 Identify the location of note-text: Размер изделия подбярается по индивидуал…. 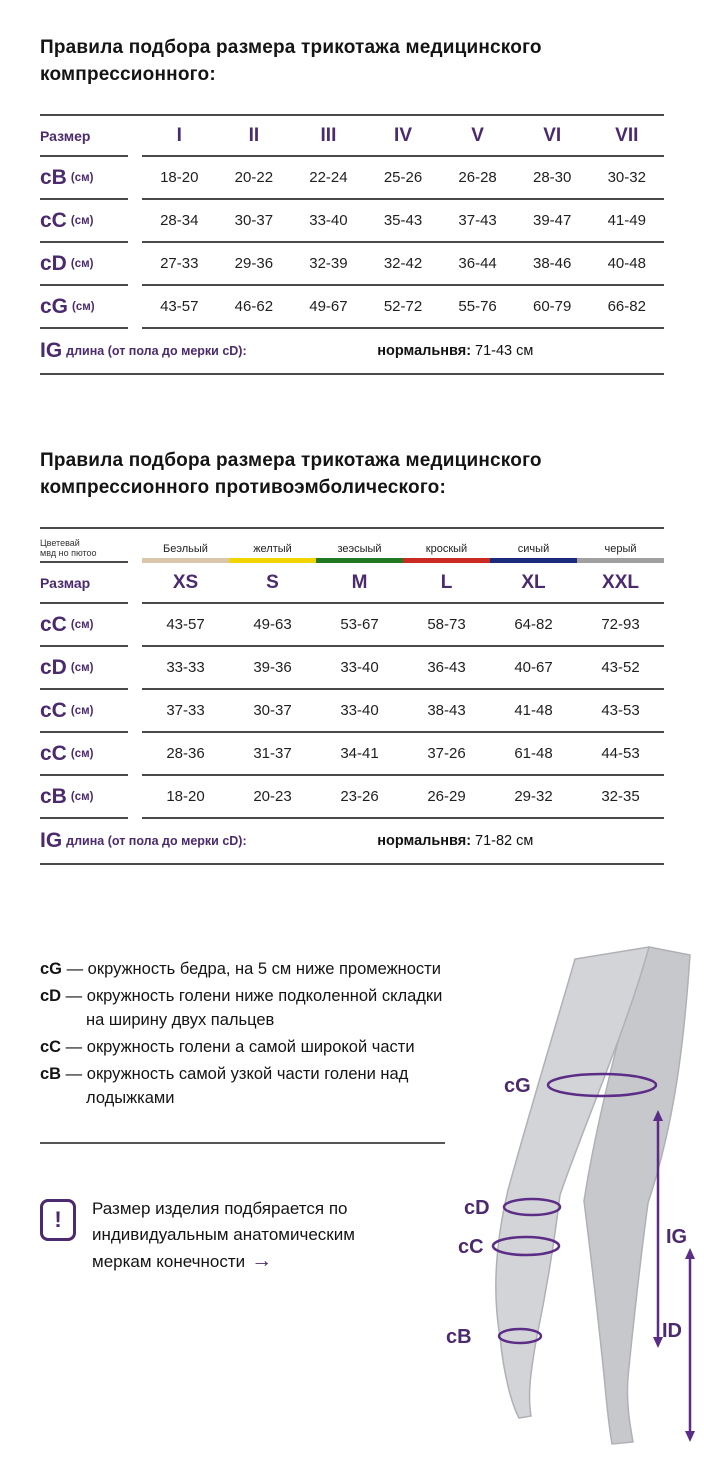
(242, 1235).